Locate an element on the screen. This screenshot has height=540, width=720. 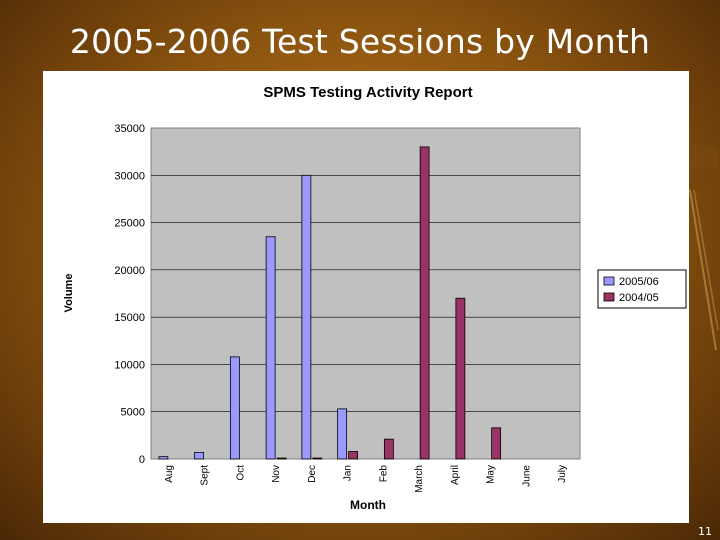
x-tick-label: Aug is located at coordinates (169, 474).